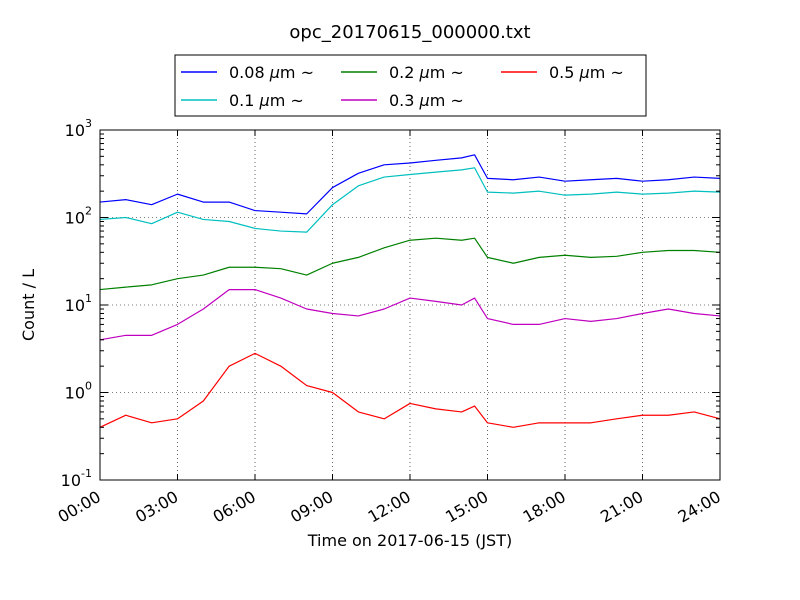  I want to click on y-tick-label: 10⁰, so click(78, 391).